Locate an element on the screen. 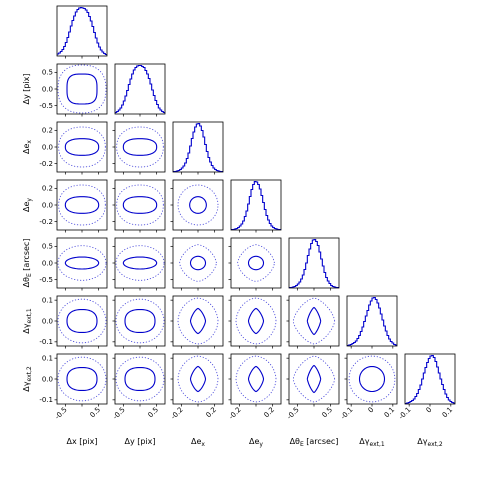 This screenshot has height=479, width=479. histogram-dgext1 is located at coordinates (372, 321).